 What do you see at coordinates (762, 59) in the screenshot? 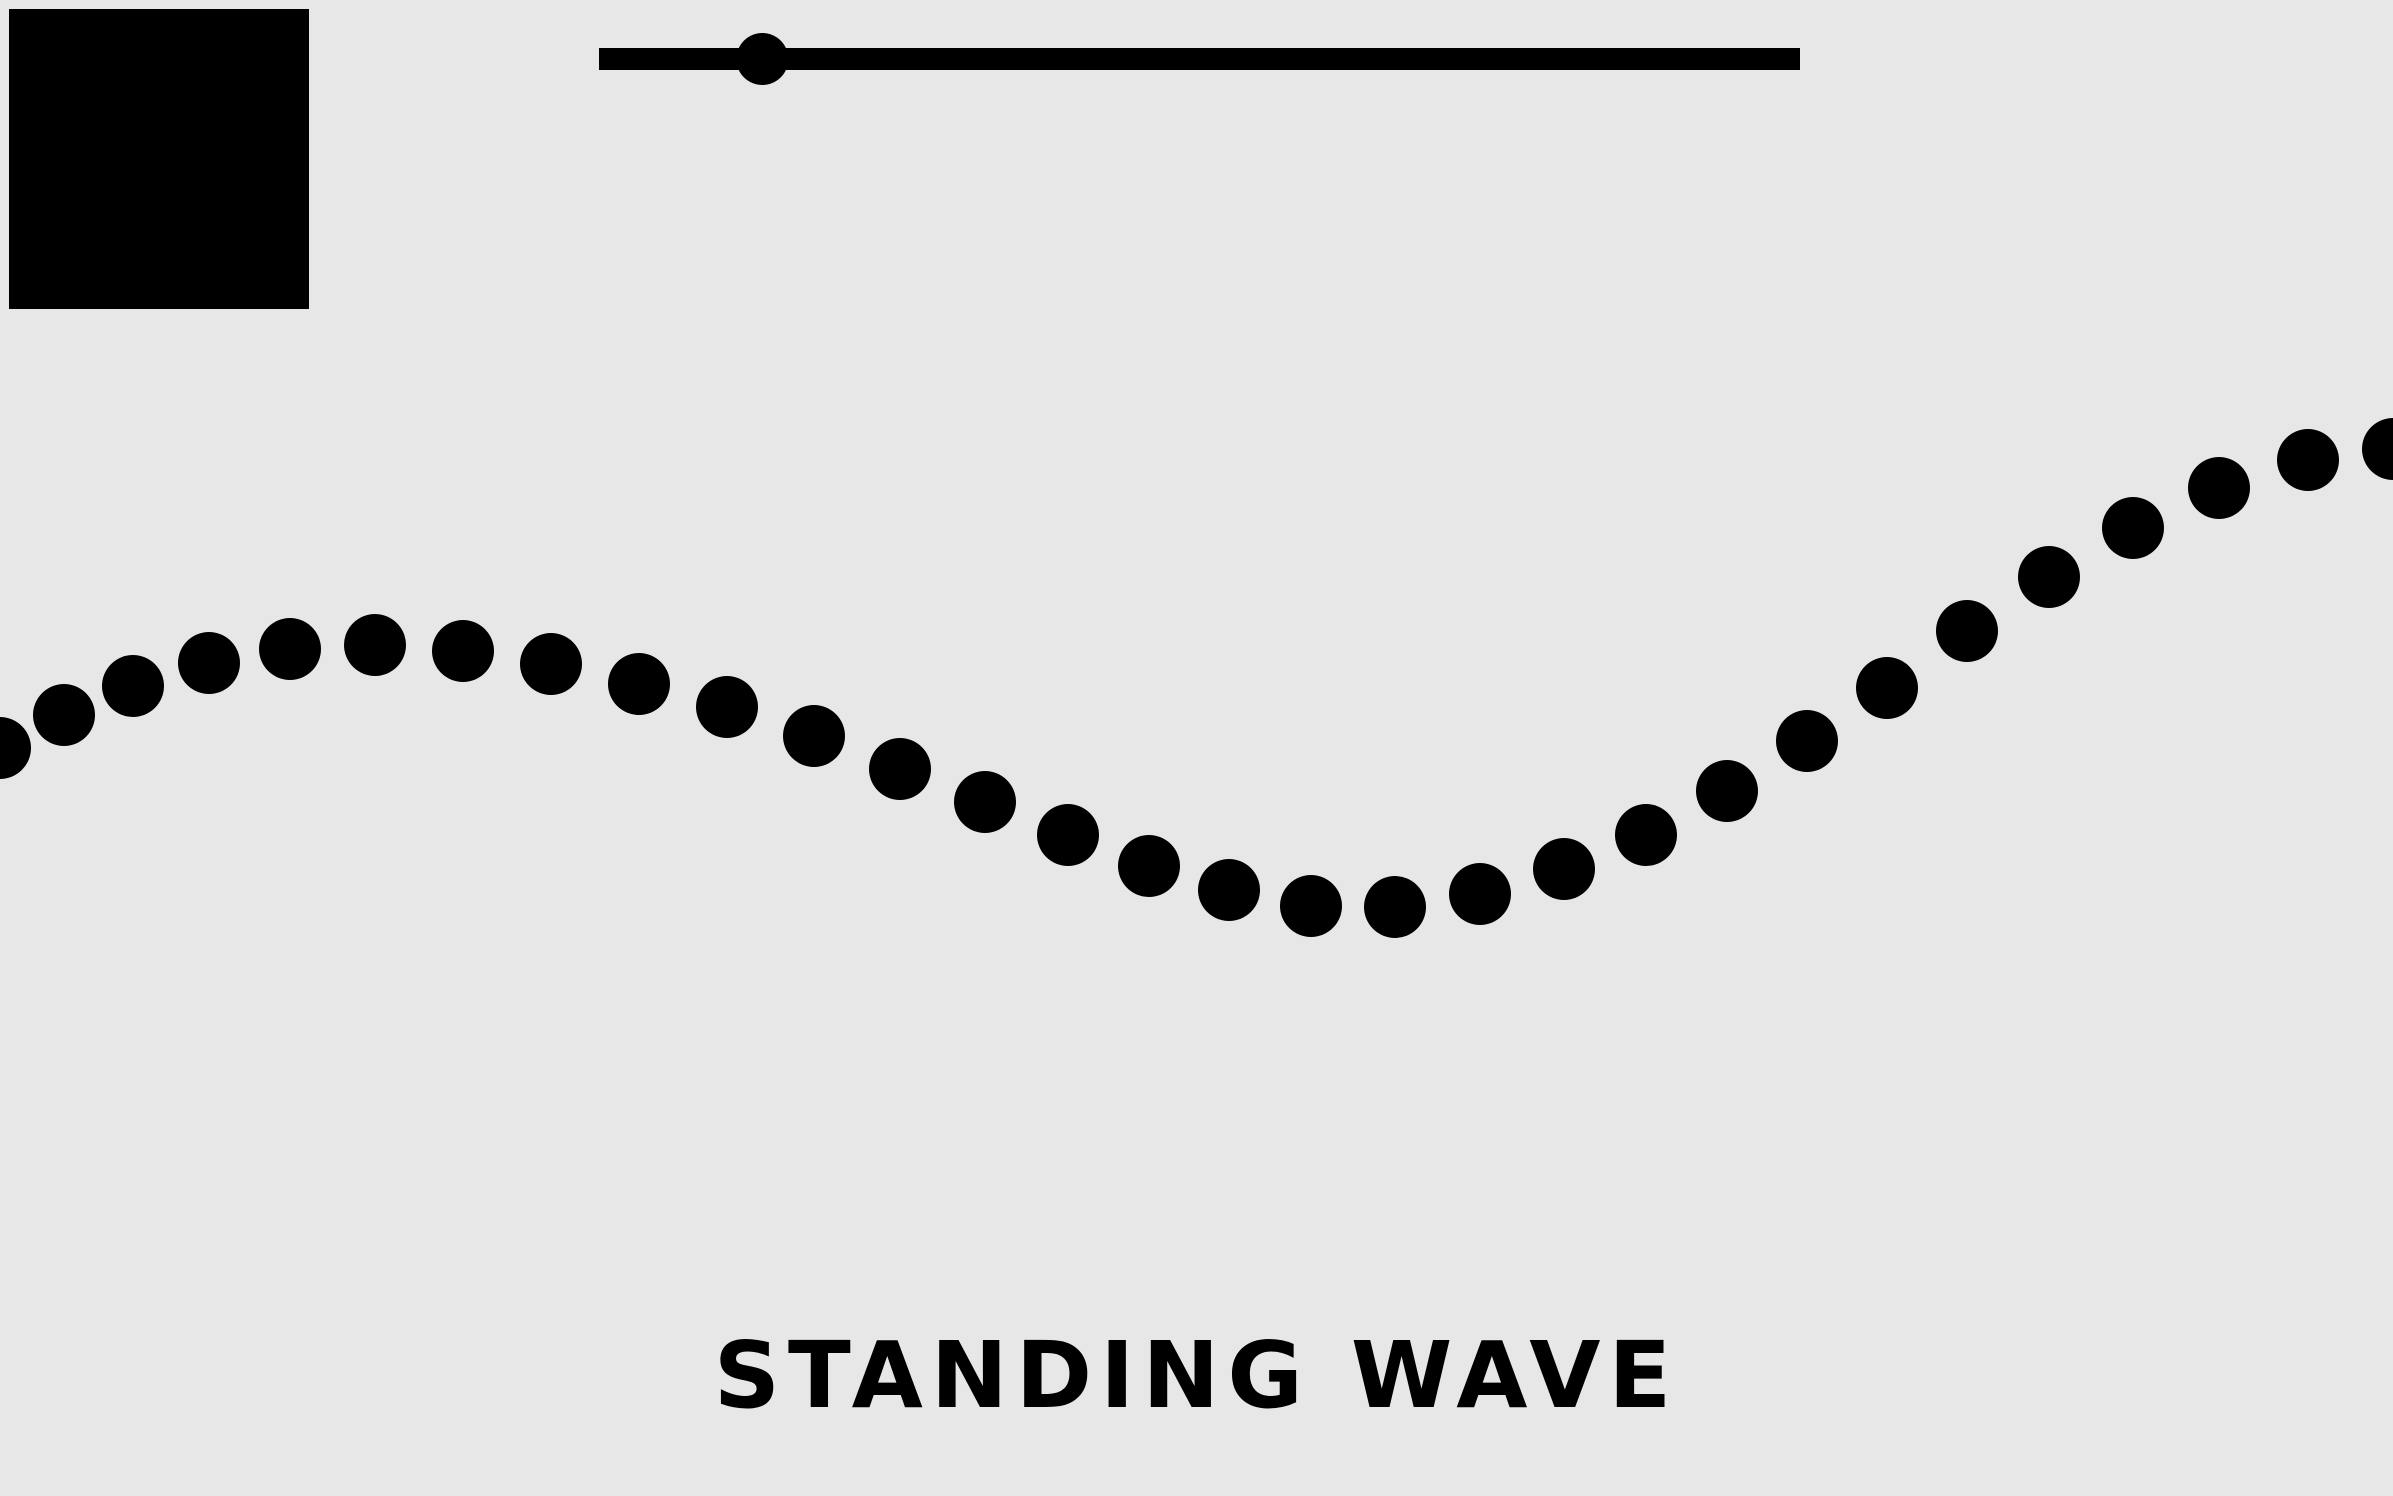
I see `slider-handle` at bounding box center [762, 59].